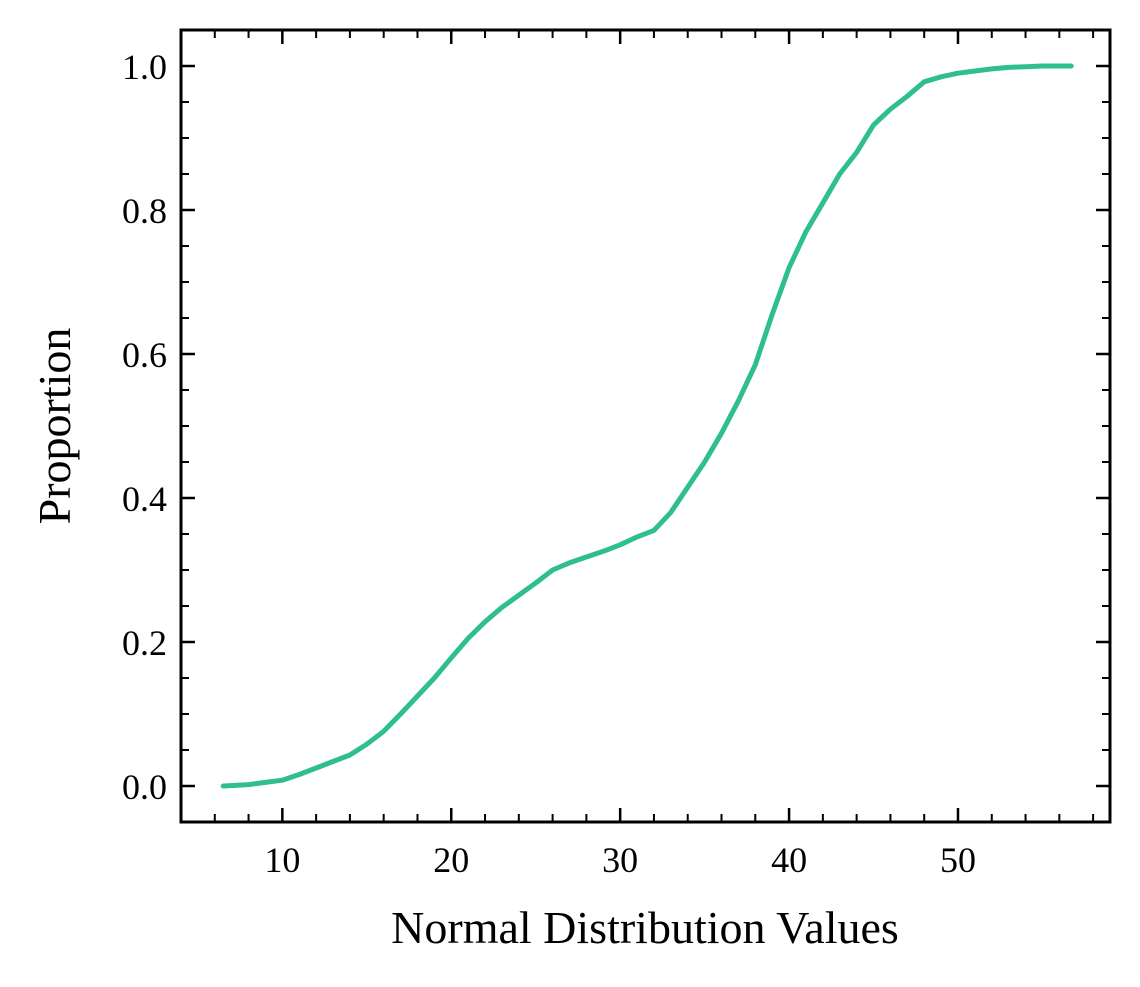 The image size is (1140, 987). I want to click on y-tick-label: 0.2, so click(144, 643).